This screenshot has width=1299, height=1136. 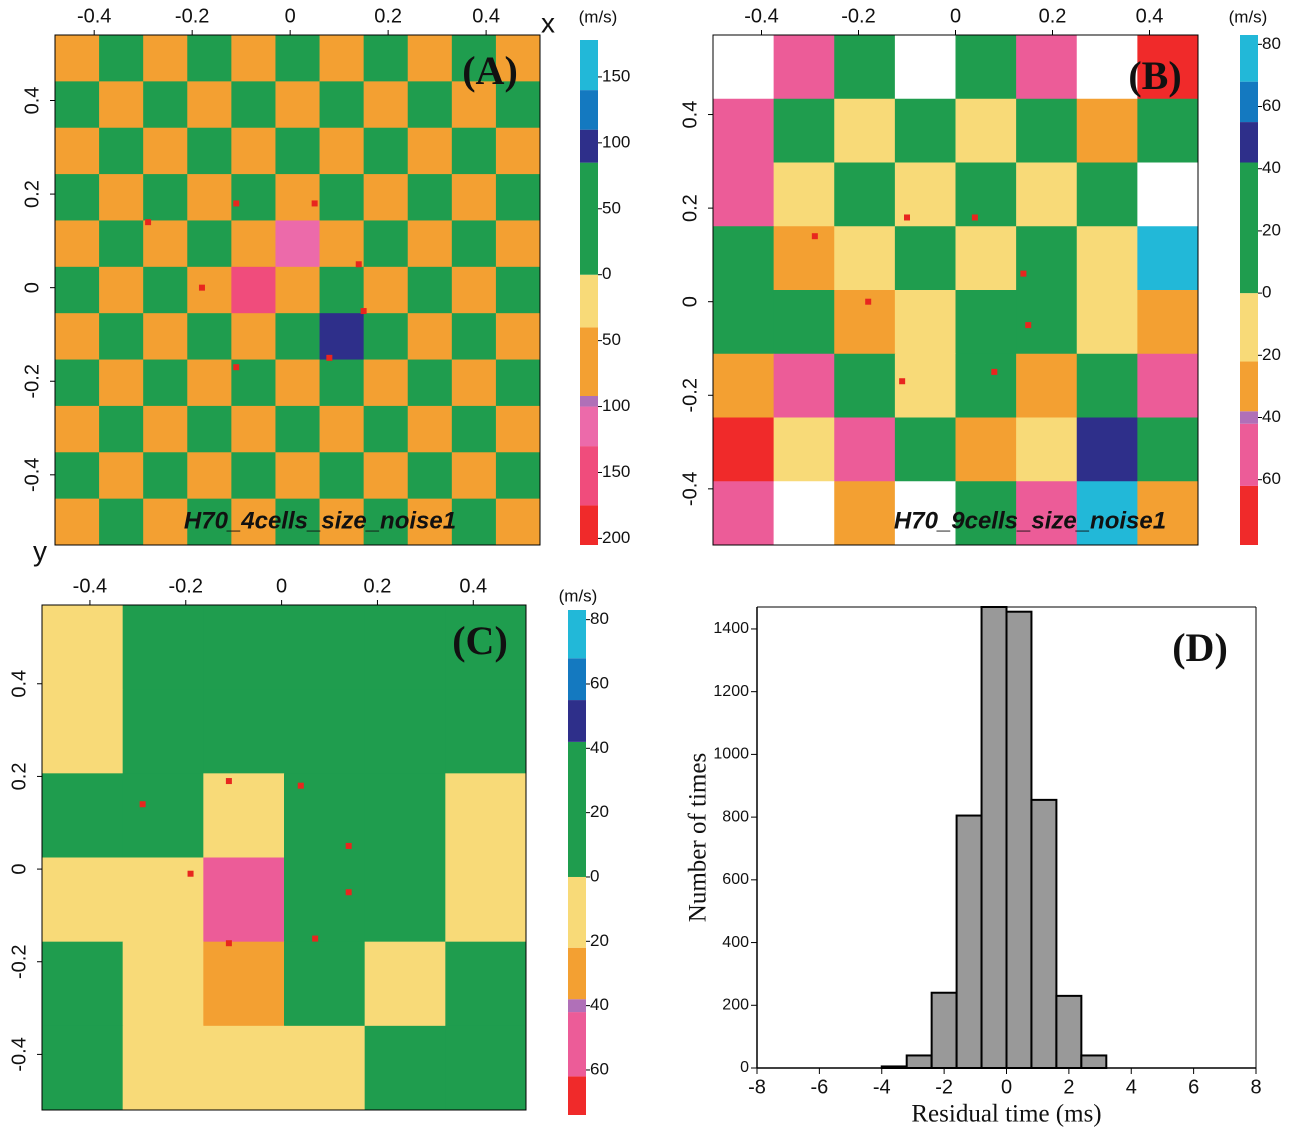 I want to click on y-tick-label: 0.2, so click(x=32, y=194).